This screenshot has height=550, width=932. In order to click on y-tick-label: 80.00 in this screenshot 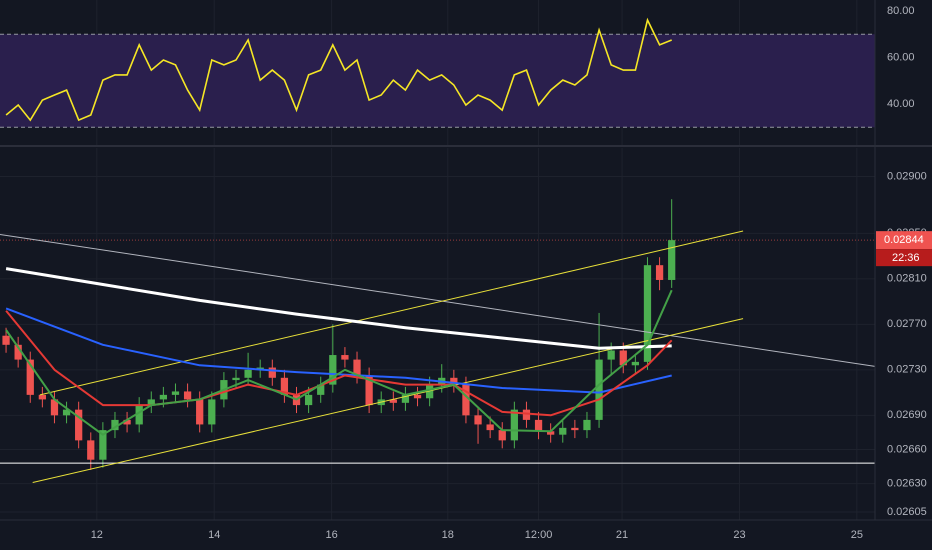, I will do `click(901, 11)`.